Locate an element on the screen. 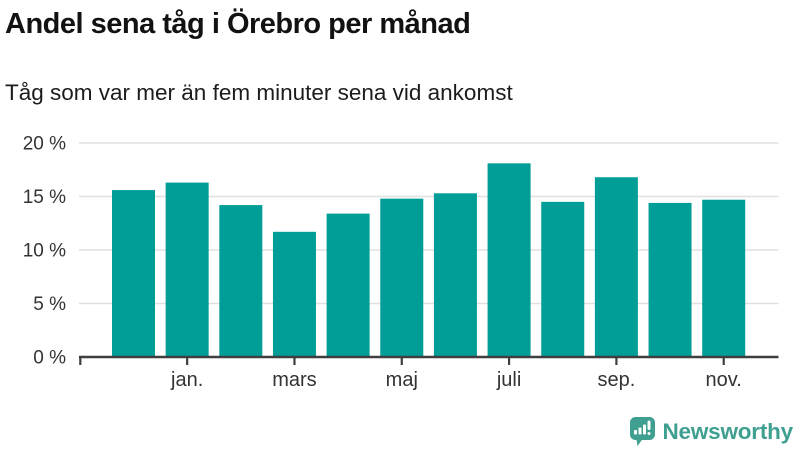 This screenshot has width=800, height=450. y-tick-label: 15 % is located at coordinates (44, 197).